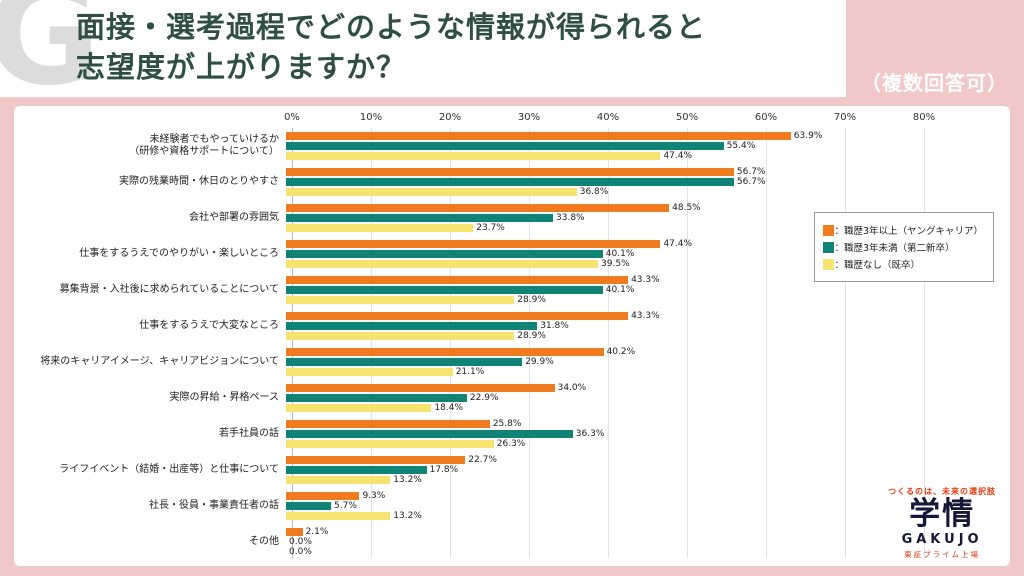 The image size is (1024, 576). Describe the element at coordinates (159, 361) in the screenshot. I see `category-label: 将来のキャリアイメージ、キャリアビジョンについて` at that location.